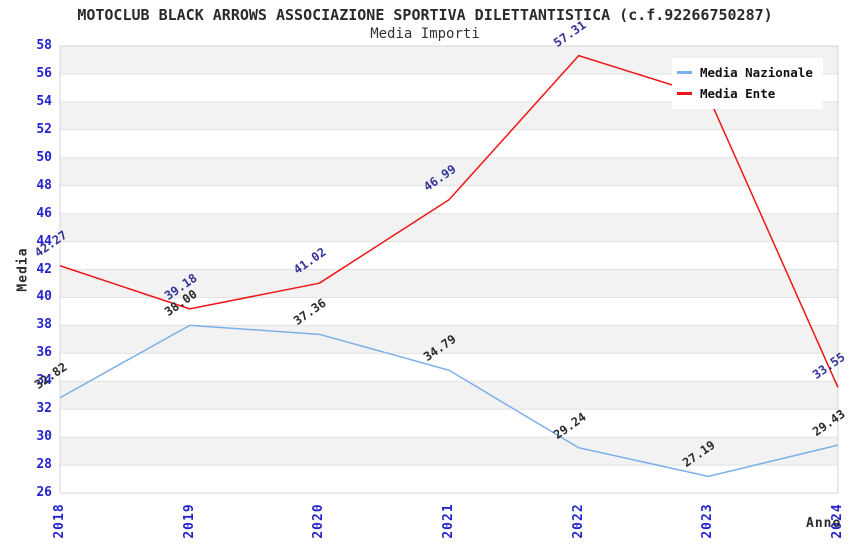 Image resolution: width=850 pixels, height=550 pixels. I want to click on y-tick-label: 48, so click(44, 185).